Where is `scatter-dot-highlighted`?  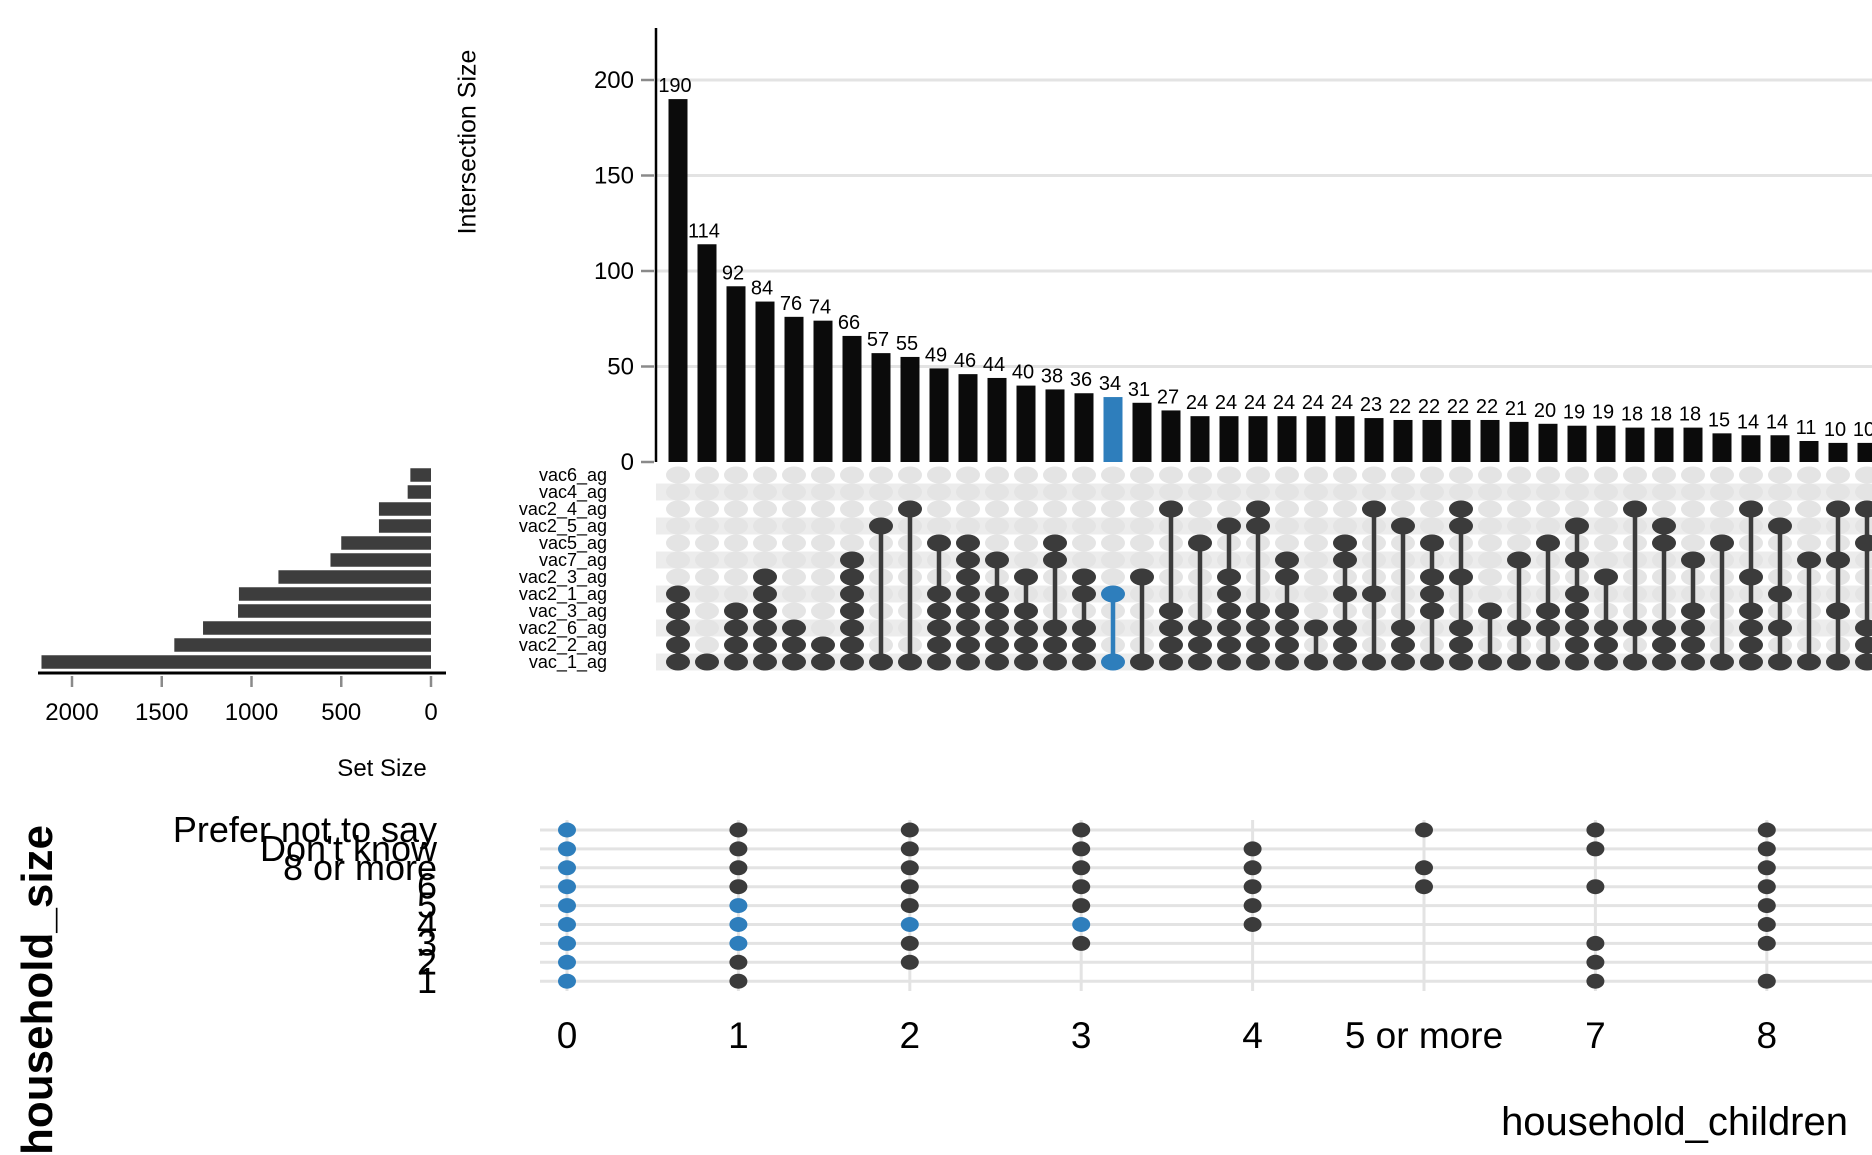 scatter-dot-highlighted is located at coordinates (567, 962).